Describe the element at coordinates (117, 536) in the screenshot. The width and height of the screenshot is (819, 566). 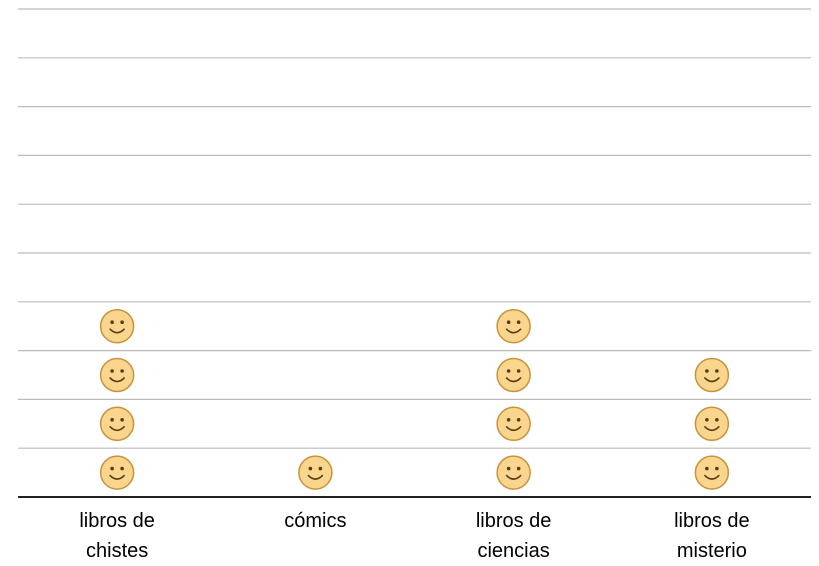
I see `x-tick-label: libros de chistes` at that location.